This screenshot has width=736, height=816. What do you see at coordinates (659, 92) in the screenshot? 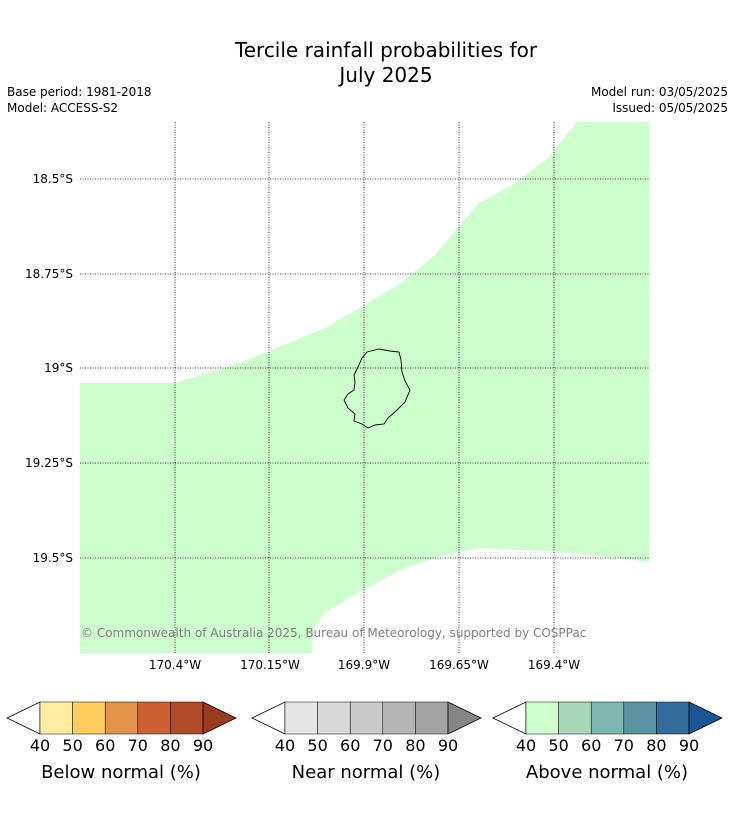
I see `model-run: Model run: 03/05/2025` at bounding box center [659, 92].